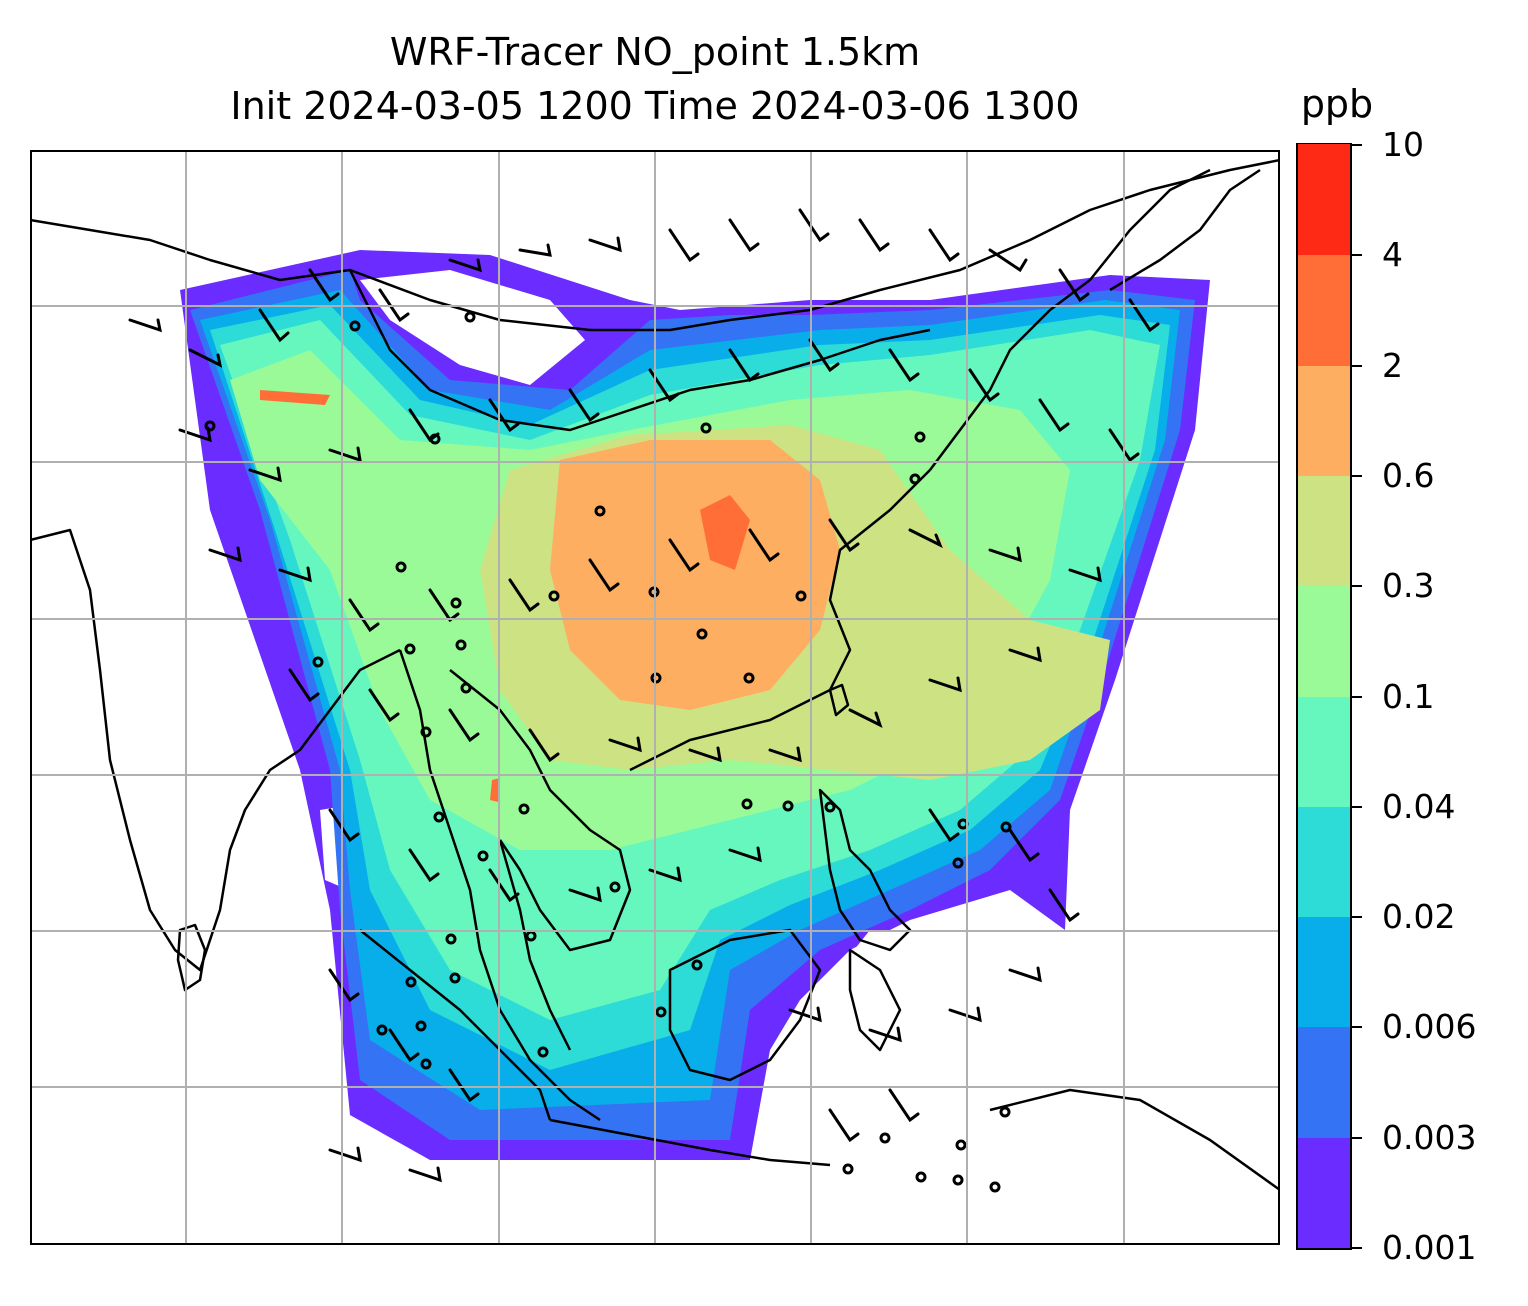 The image size is (1528, 1306). Describe the element at coordinates (495, 790) in the screenshot. I see `fill-level-2c` at that location.